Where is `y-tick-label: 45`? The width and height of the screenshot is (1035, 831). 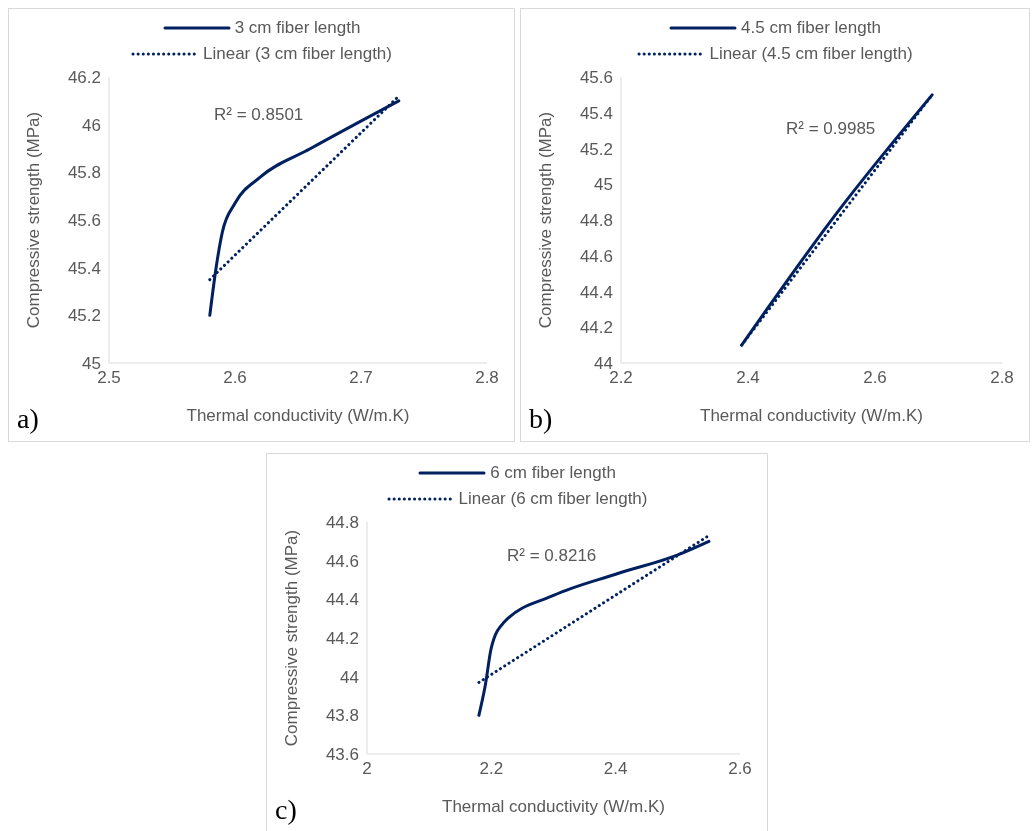
y-tick-label: 45 is located at coordinates (603, 185).